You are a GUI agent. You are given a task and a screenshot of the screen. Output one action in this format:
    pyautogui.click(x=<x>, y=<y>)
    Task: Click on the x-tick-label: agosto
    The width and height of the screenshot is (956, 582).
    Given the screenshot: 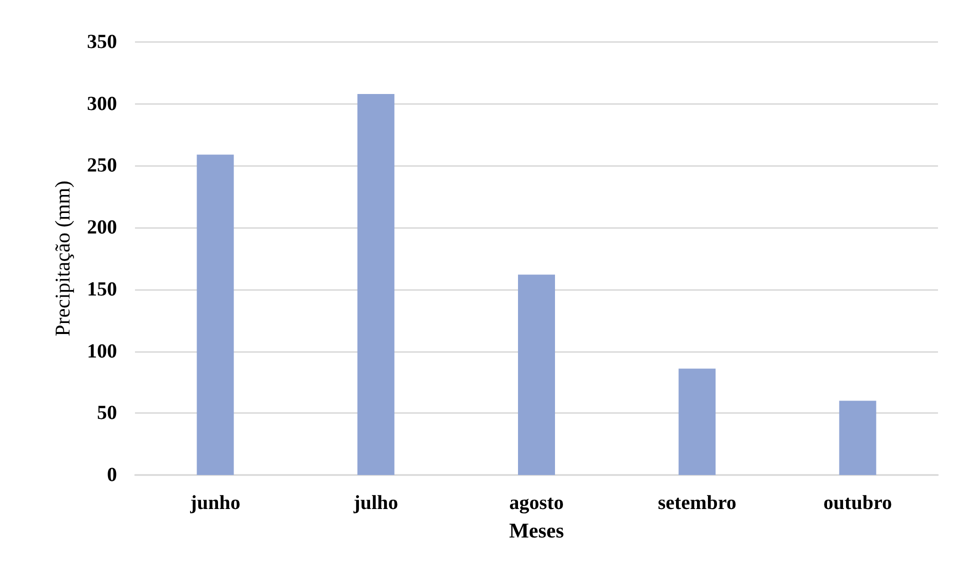 What is the action you would take?
    pyautogui.click(x=536, y=503)
    